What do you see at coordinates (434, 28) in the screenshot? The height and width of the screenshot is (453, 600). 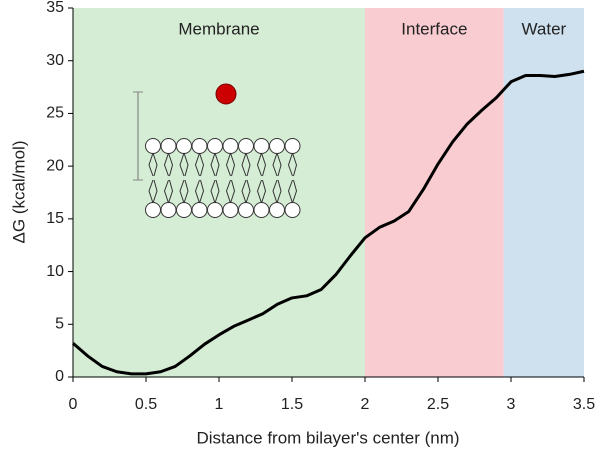 I see `region-label: Interface` at bounding box center [434, 28].